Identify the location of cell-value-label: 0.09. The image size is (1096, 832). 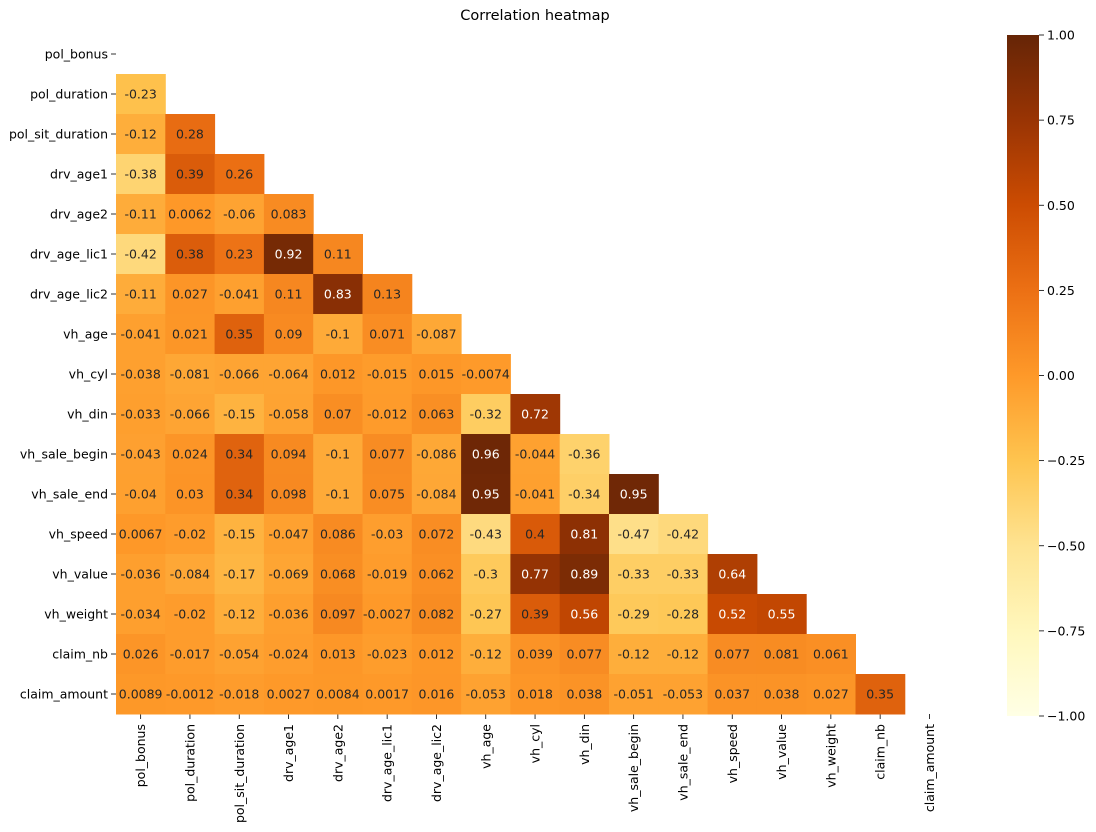
(289, 334).